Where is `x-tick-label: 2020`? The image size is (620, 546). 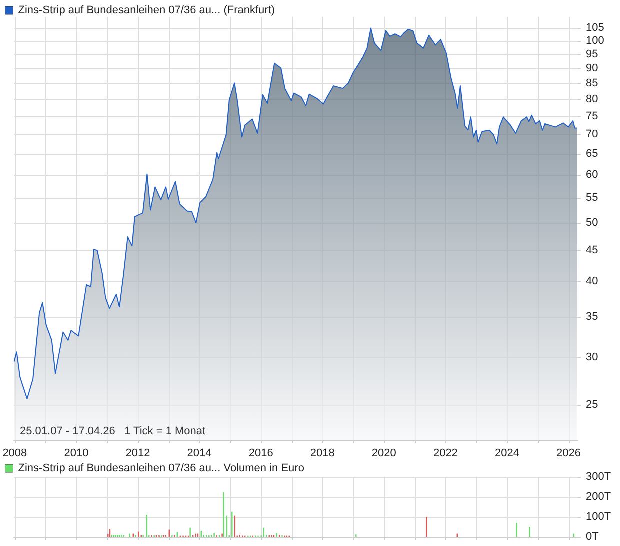
x-tick-label: 2020 is located at coordinates (384, 454).